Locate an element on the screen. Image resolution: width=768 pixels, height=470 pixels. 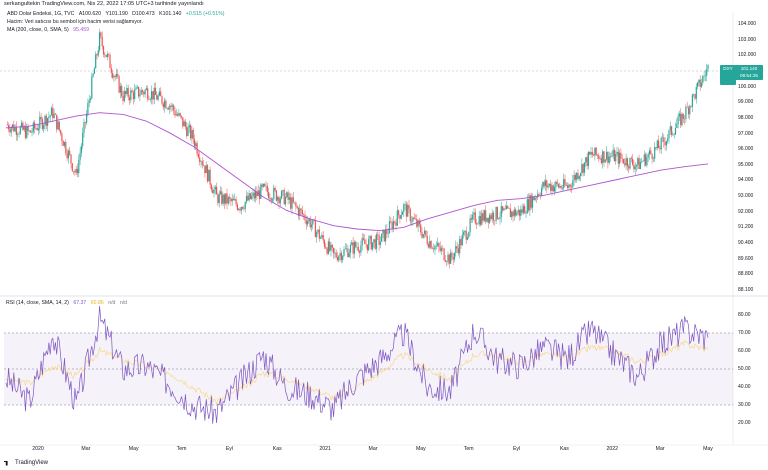
price-tick-label: 102.000 is located at coordinates (747, 55).